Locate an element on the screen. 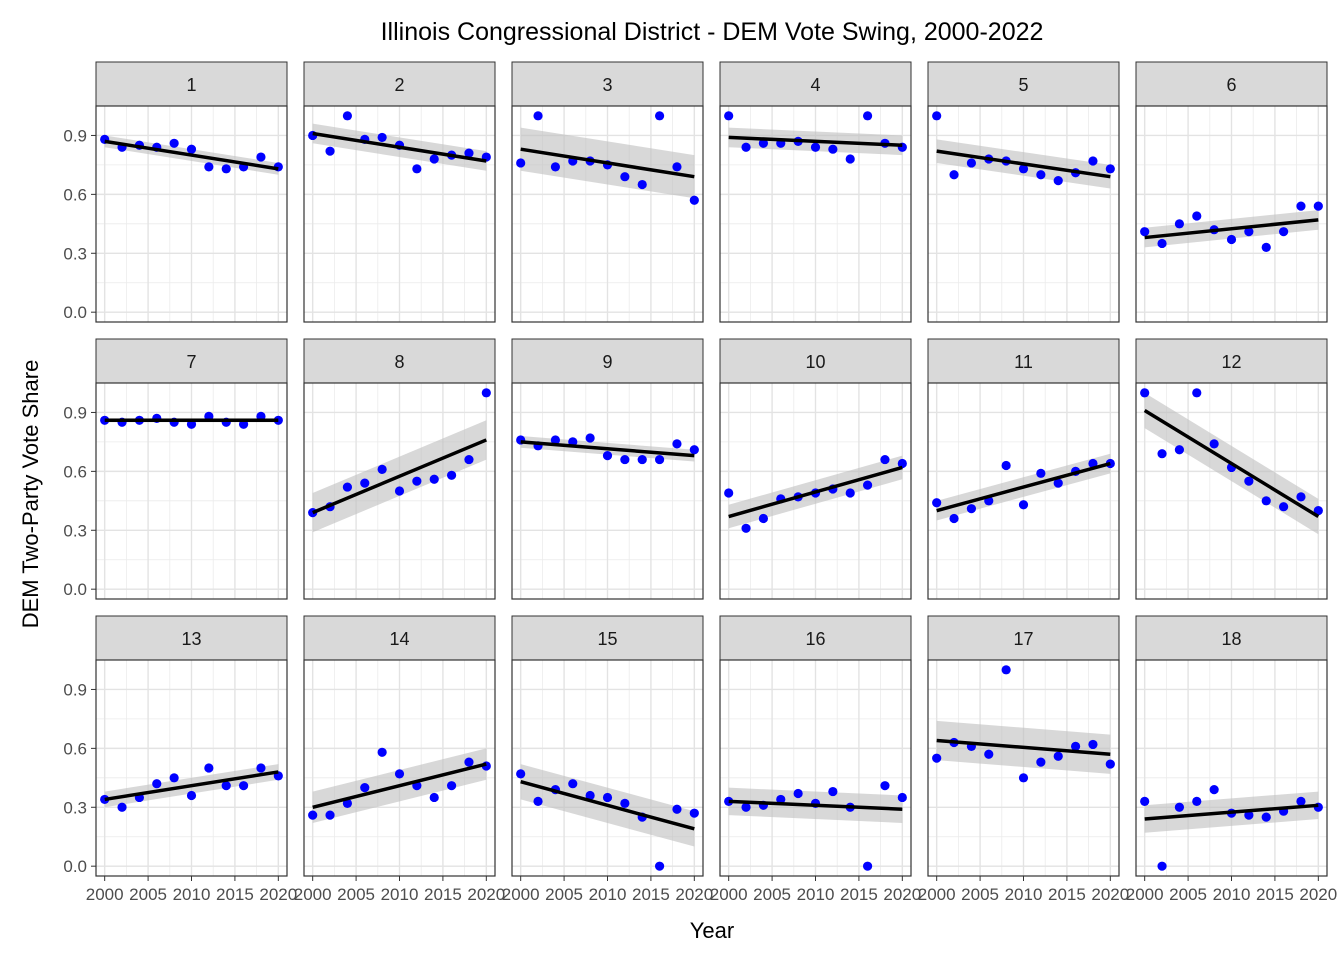  y-tick-label: 0.9 is located at coordinates (75, 412).